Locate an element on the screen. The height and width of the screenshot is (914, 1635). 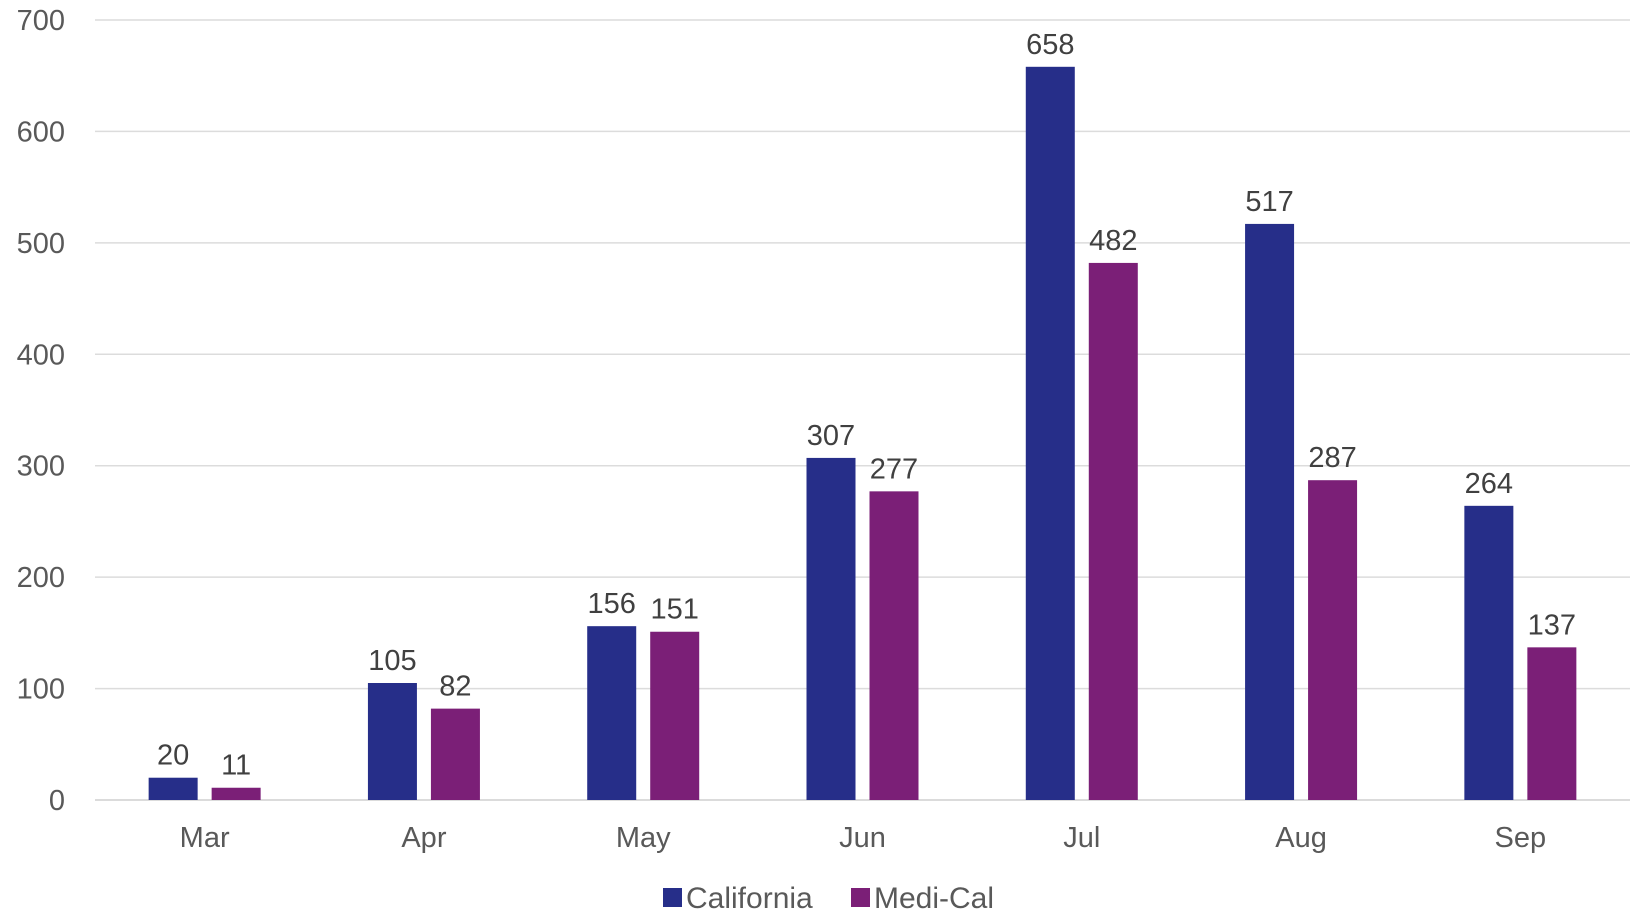
y-tick-label: 500 is located at coordinates (41, 244).